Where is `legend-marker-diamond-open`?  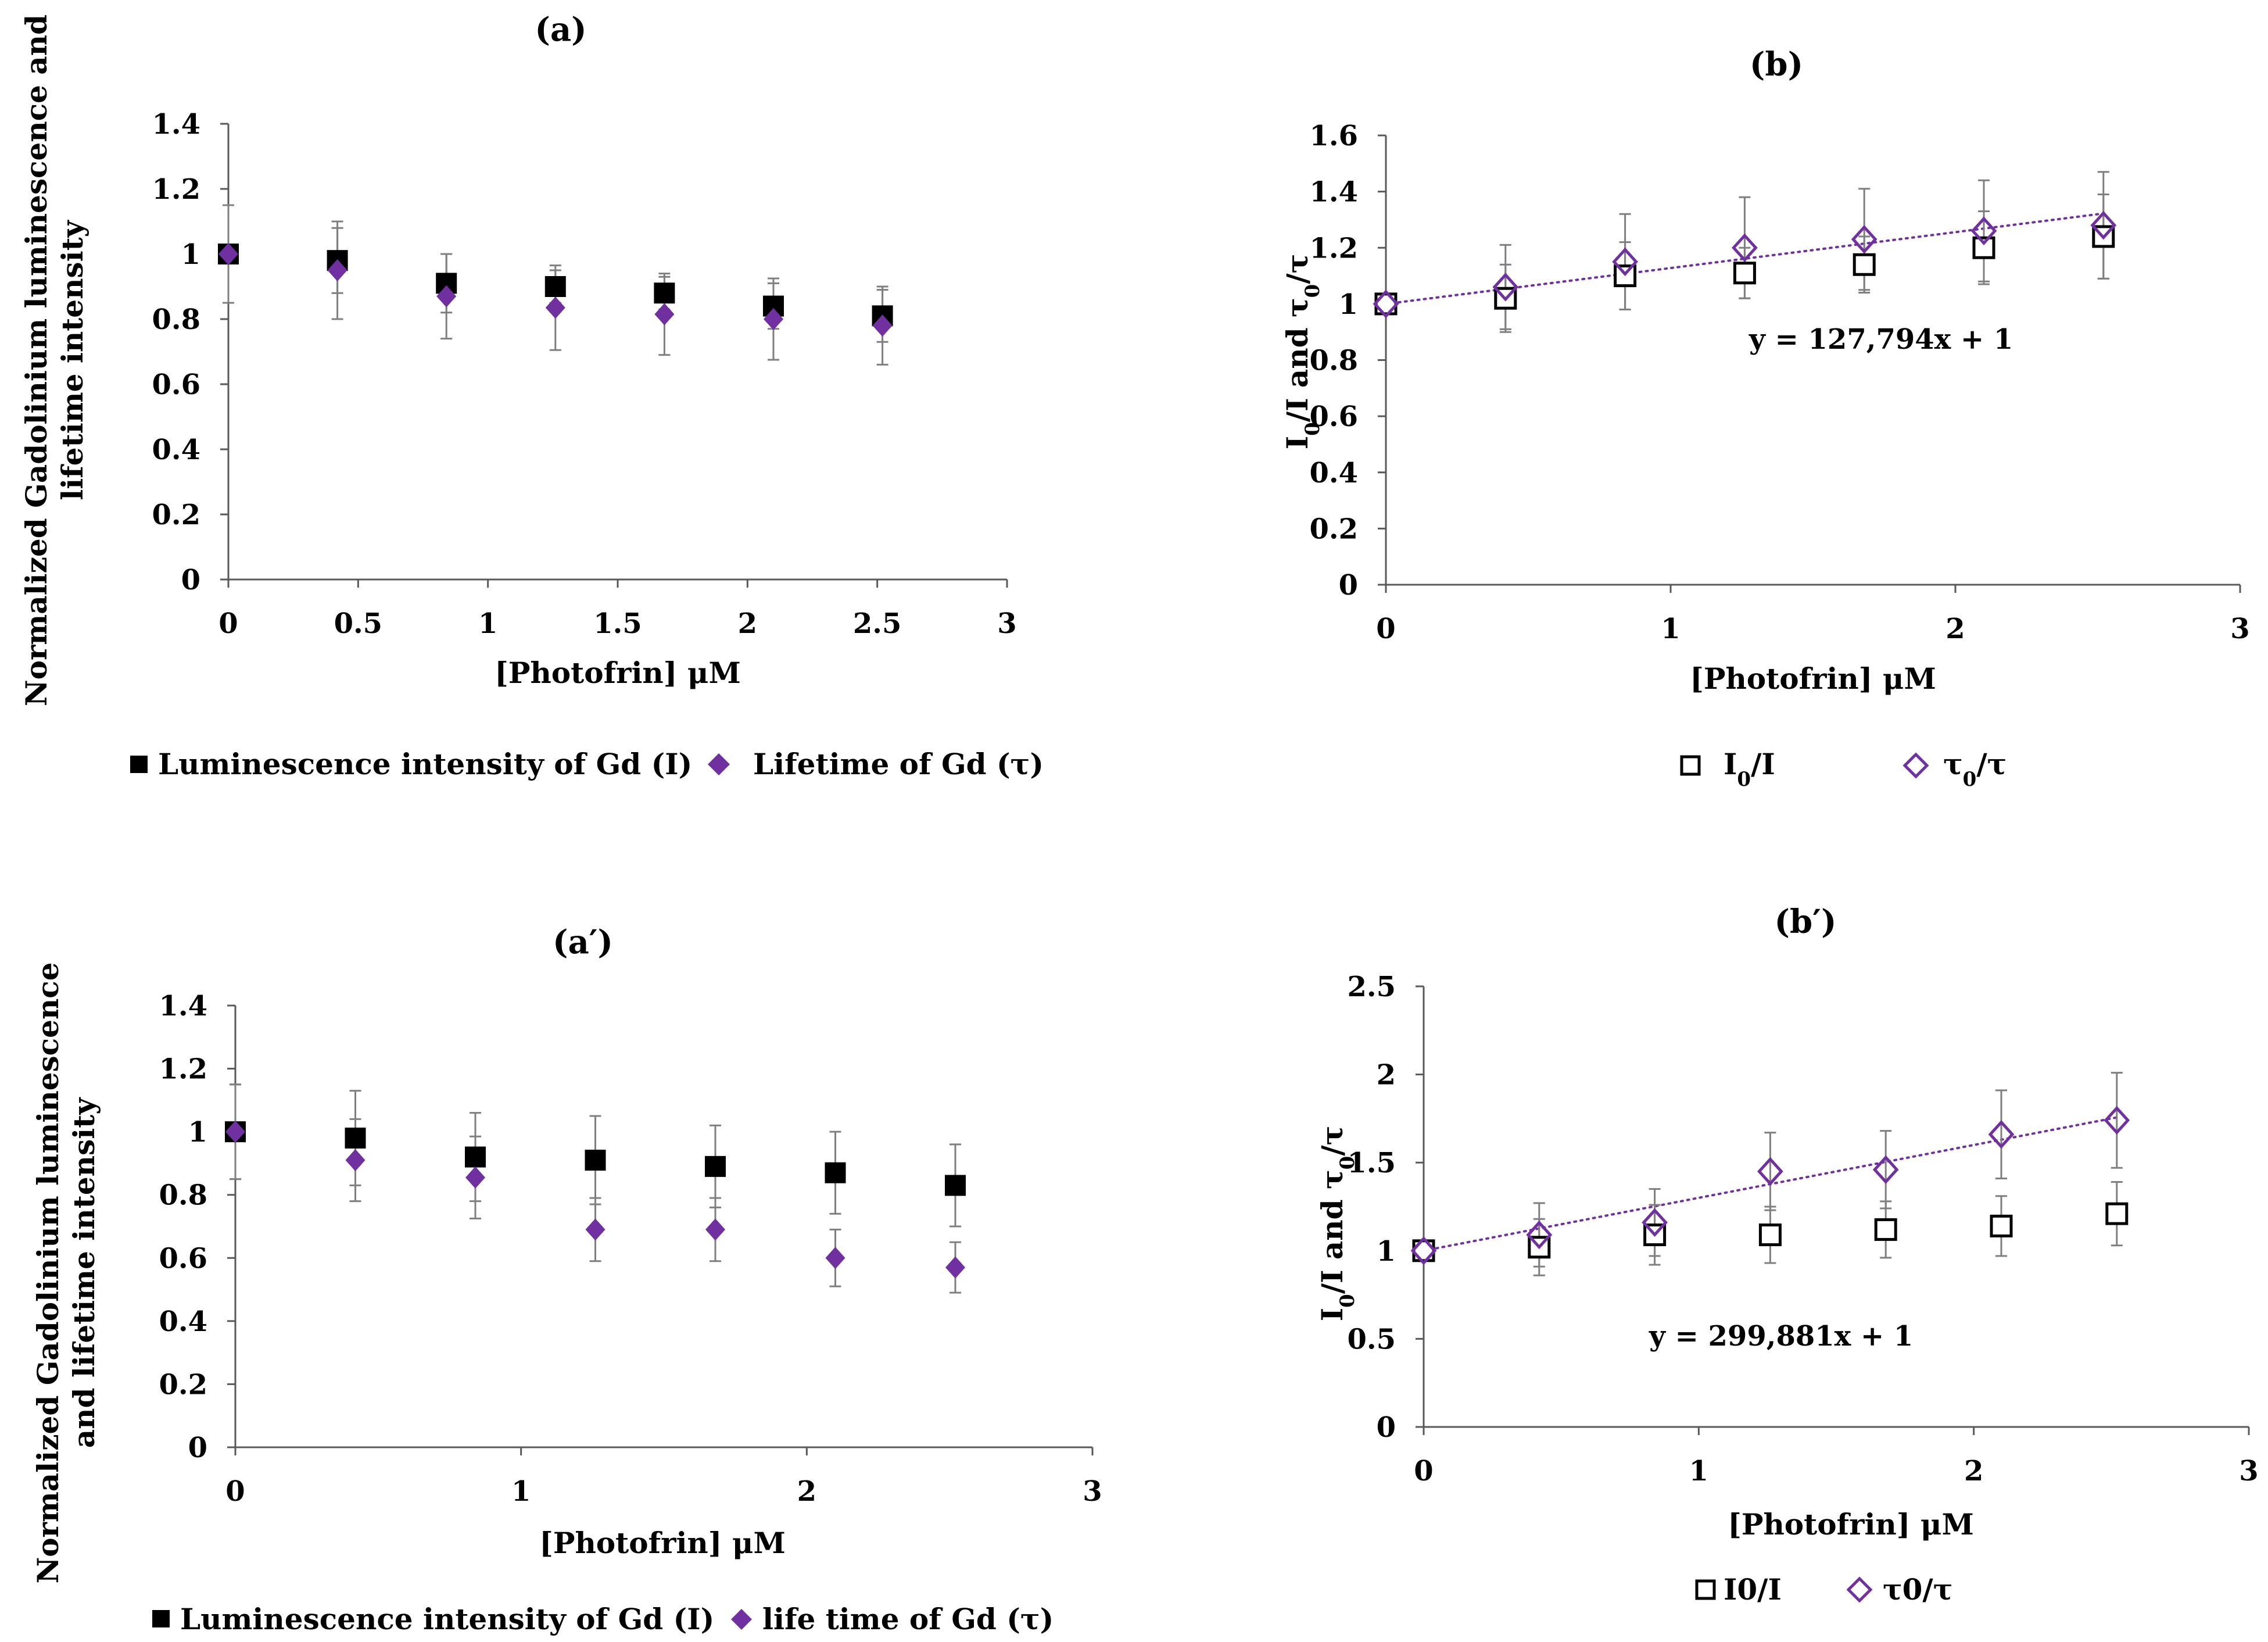
legend-marker-diamond-open is located at coordinates (1859, 1589).